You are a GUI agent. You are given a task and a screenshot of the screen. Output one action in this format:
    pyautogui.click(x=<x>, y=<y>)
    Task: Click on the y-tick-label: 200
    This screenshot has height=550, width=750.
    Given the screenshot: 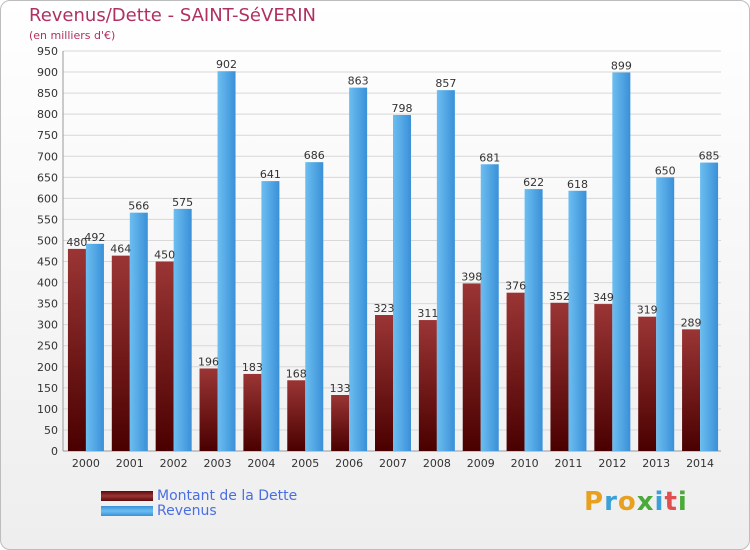 What is the action you would take?
    pyautogui.click(x=47, y=367)
    